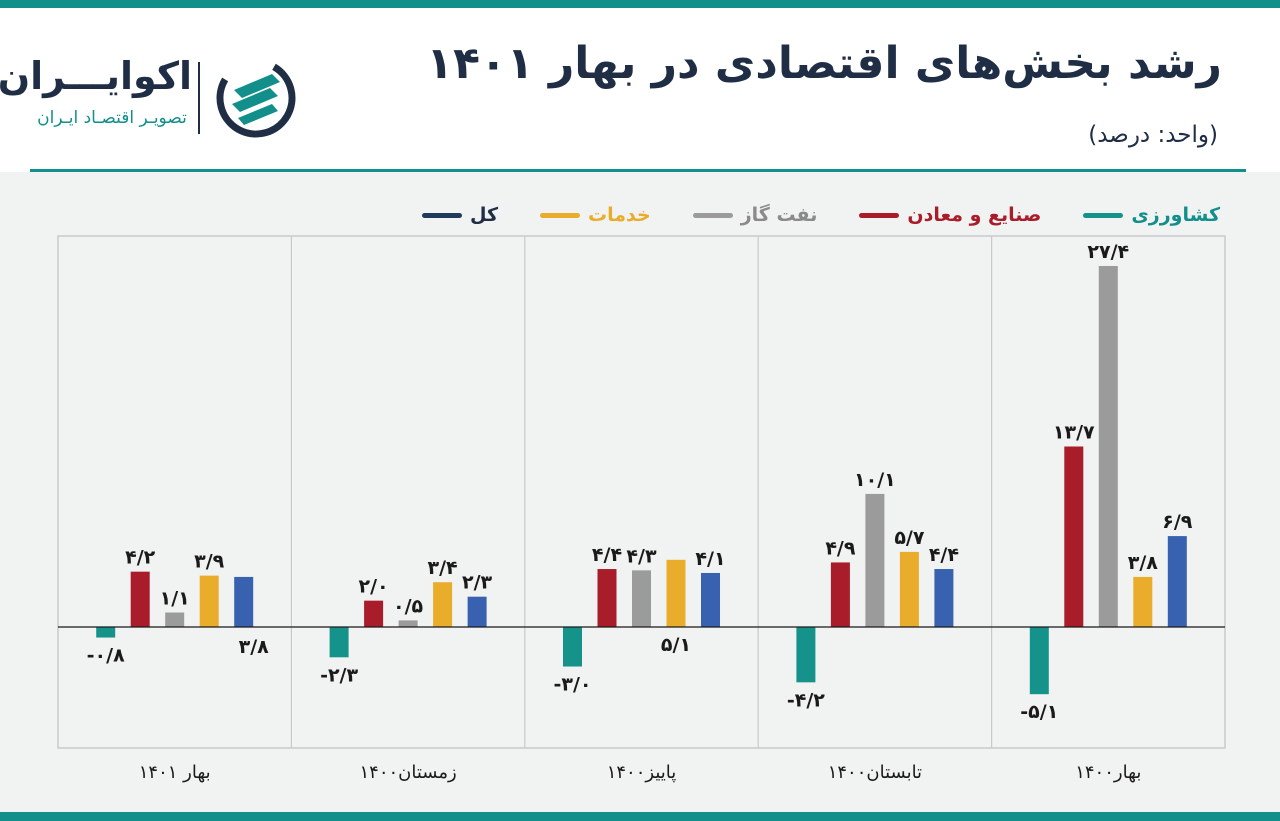 The width and height of the screenshot is (1280, 821). I want to click on category-label: تابستان۱۴۰۰, so click(875, 772).